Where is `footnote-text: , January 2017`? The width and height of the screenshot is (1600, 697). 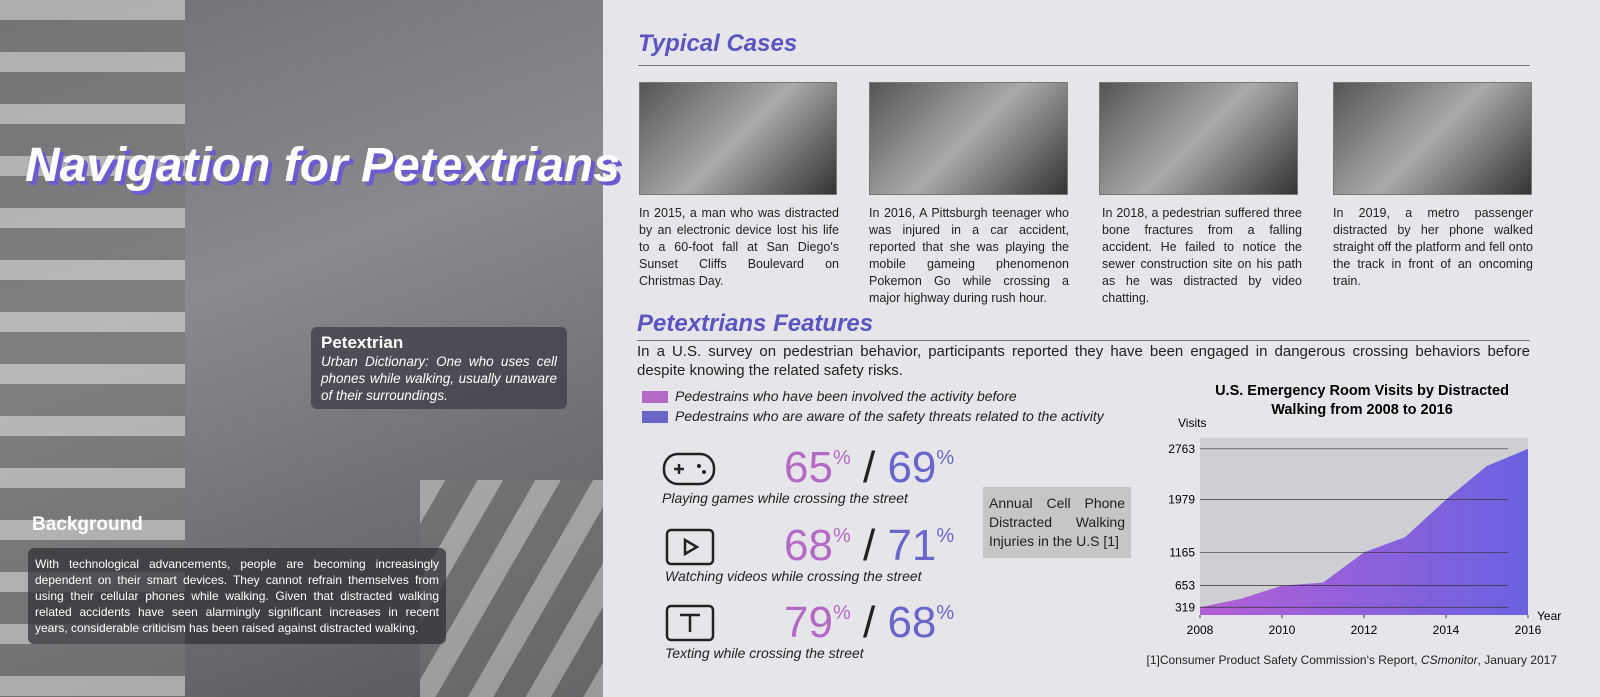
footnote-text: , January 2017 is located at coordinates (1517, 660).